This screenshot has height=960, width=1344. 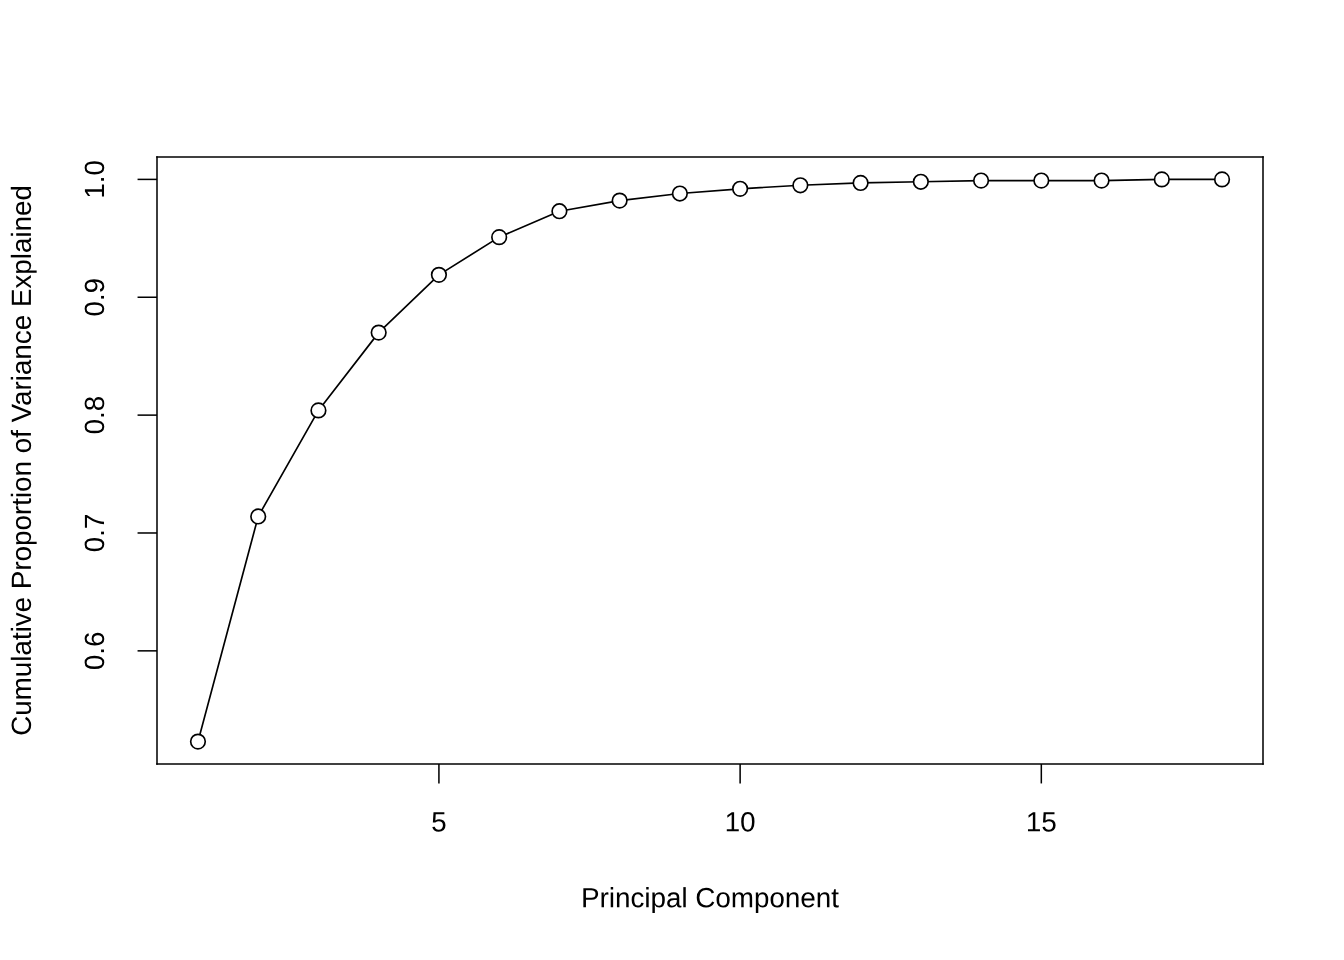 What do you see at coordinates (94, 179) in the screenshot?
I see `y-tick-label: 1.0` at bounding box center [94, 179].